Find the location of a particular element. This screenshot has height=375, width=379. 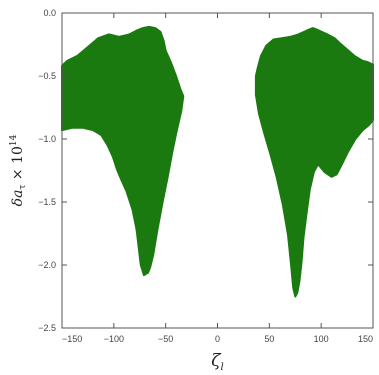

x-tick-label: 150 is located at coordinates (365, 339).